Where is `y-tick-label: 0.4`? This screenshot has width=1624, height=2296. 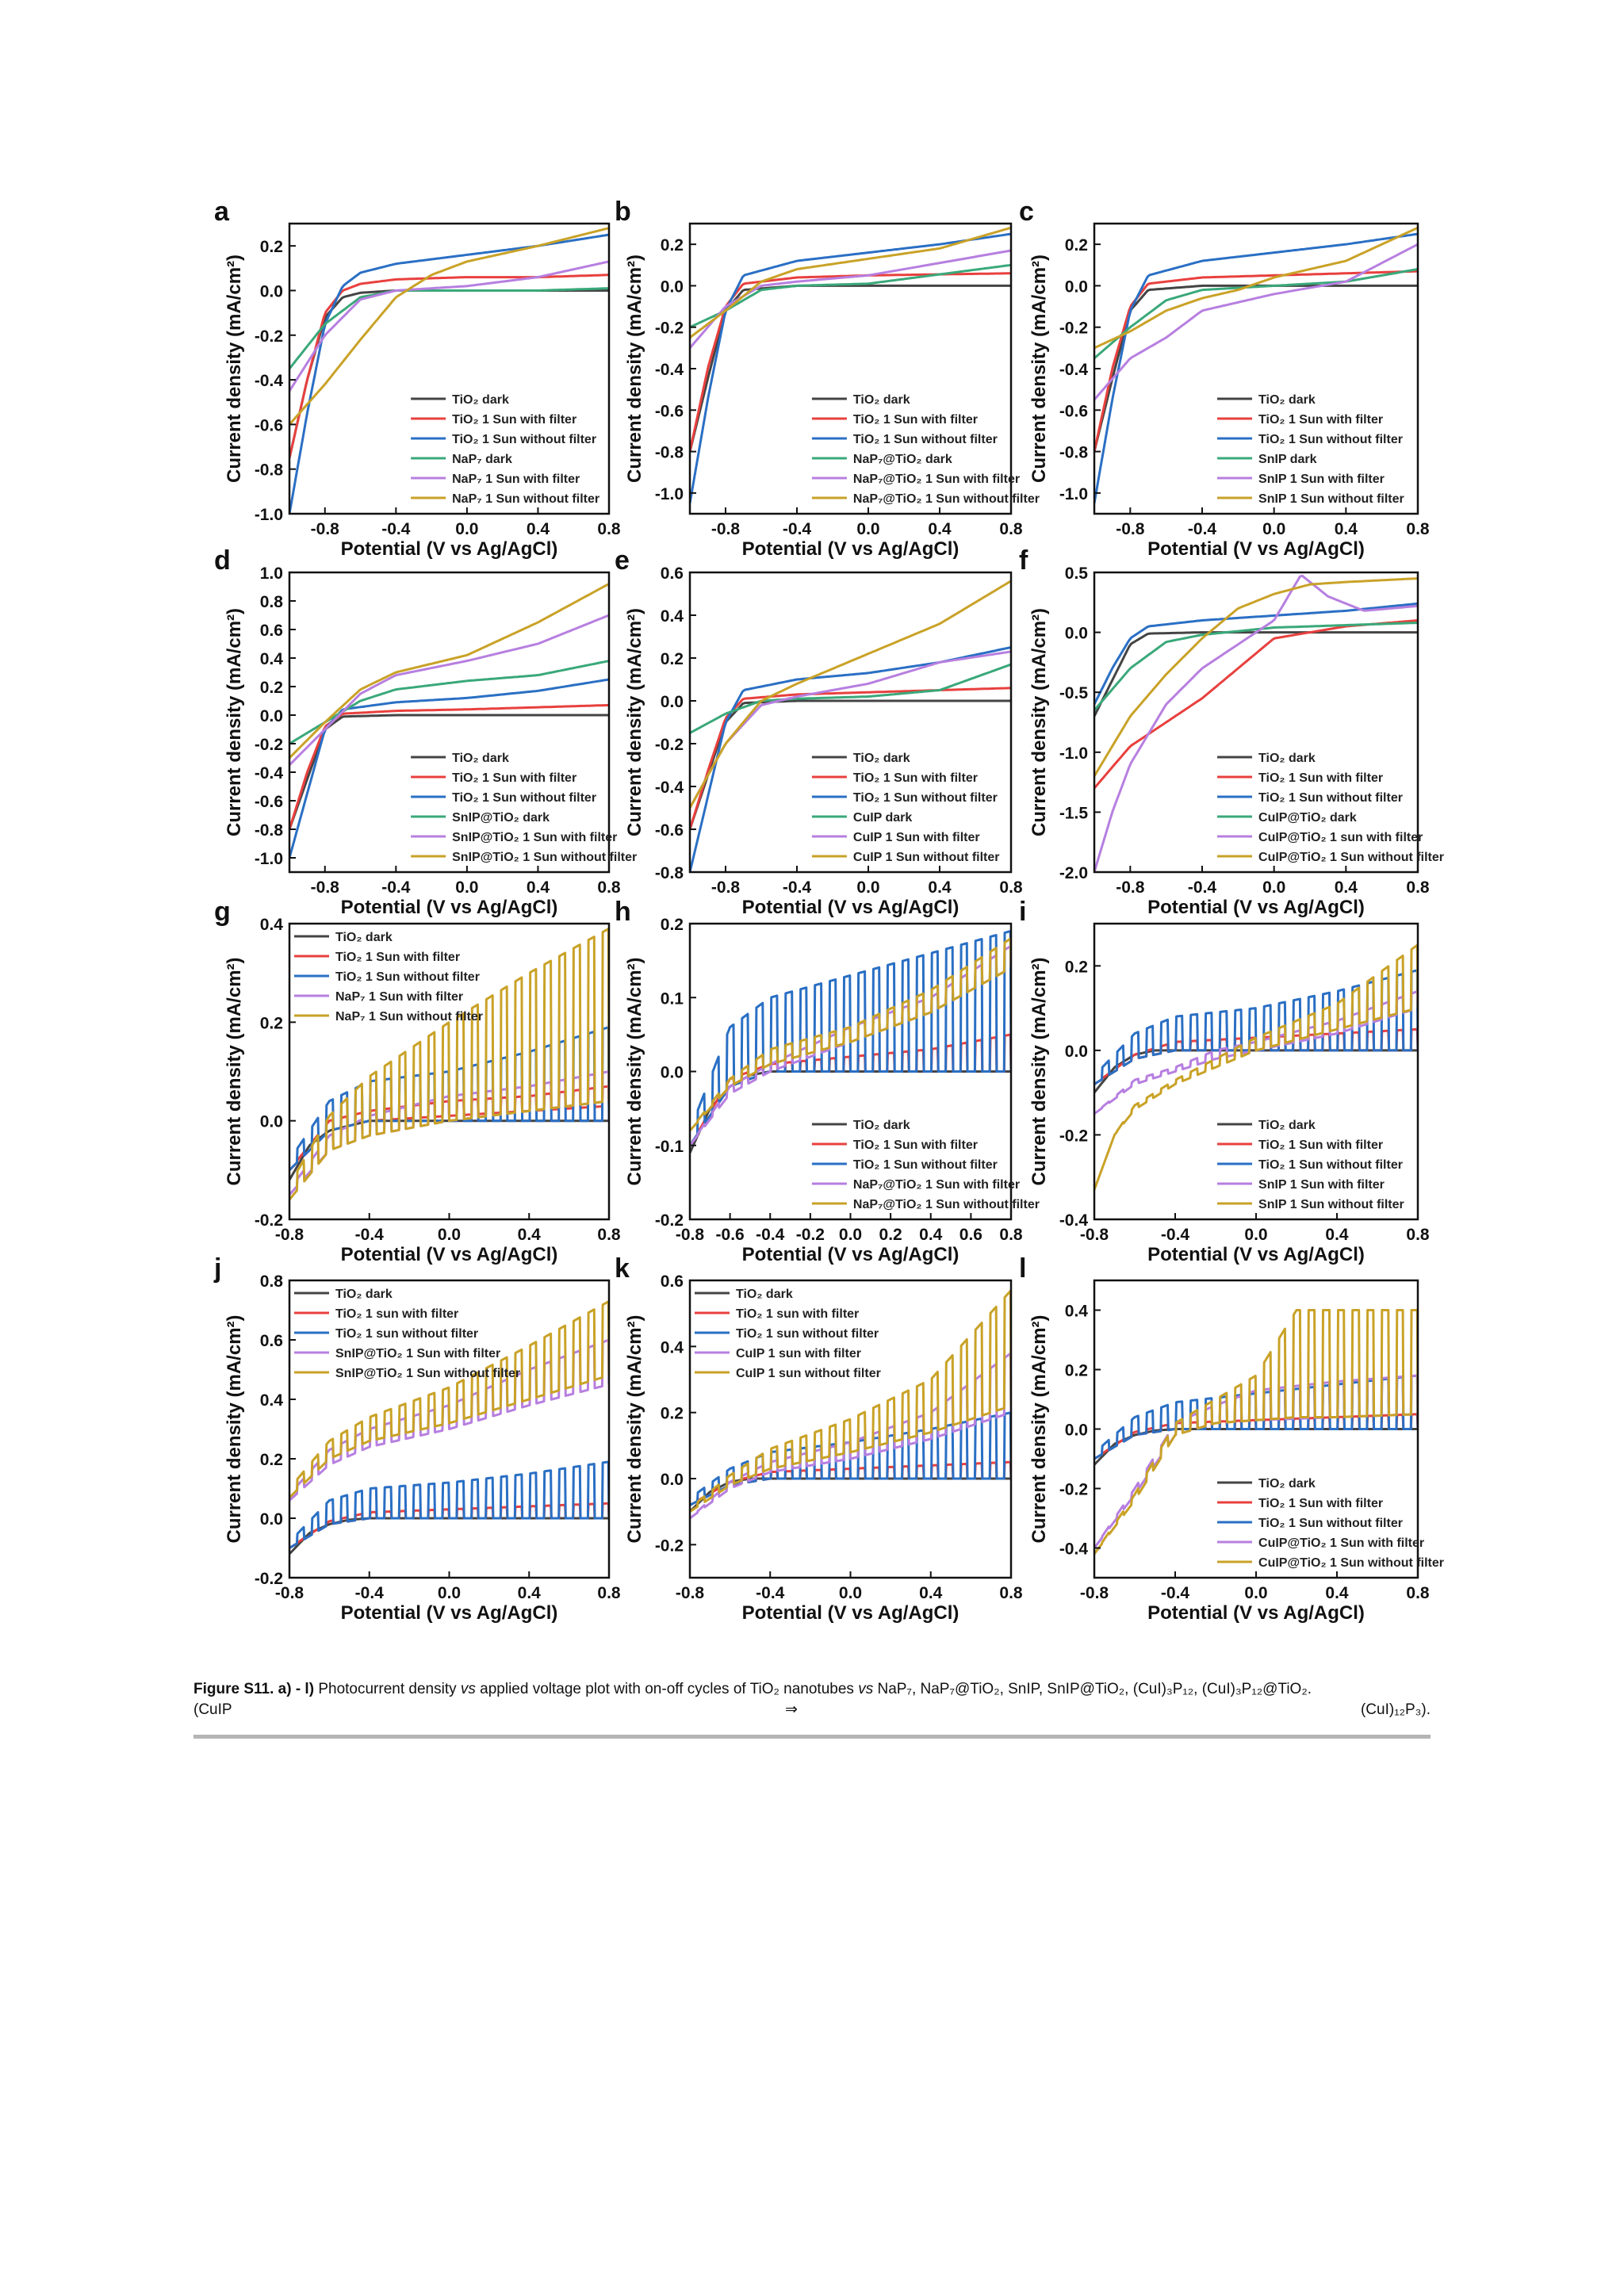 y-tick-label: 0.4 is located at coordinates (672, 1348).